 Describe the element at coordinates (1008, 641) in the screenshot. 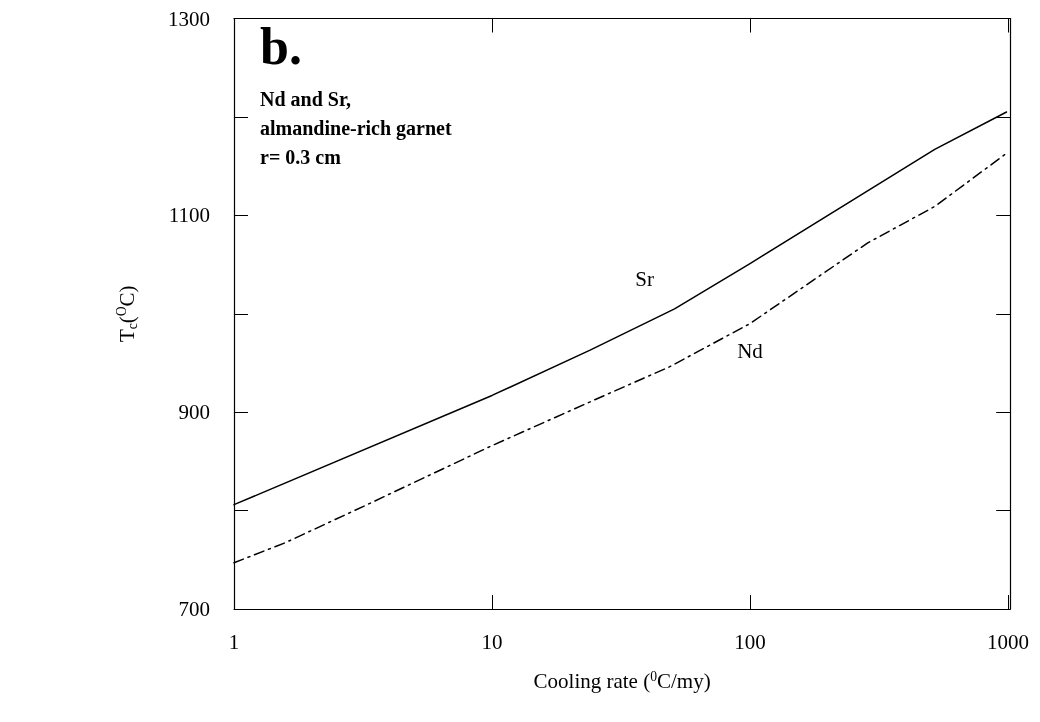

I see `x-tick-label: 1000` at that location.